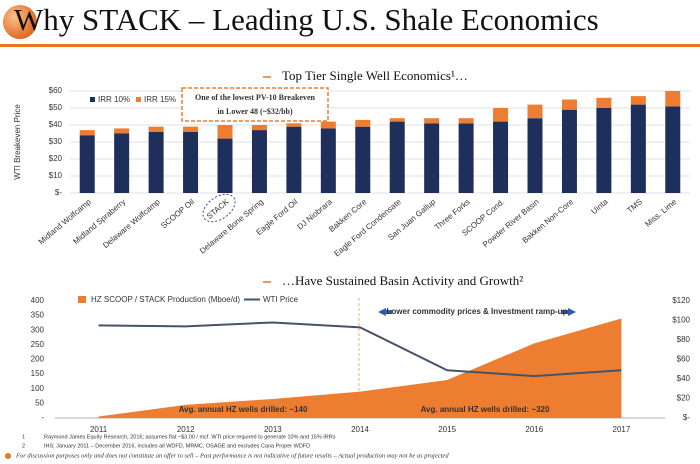 This screenshot has width=700, height=464. Describe the element at coordinates (39, 402) in the screenshot. I see `y-tick-label: 50` at that location.